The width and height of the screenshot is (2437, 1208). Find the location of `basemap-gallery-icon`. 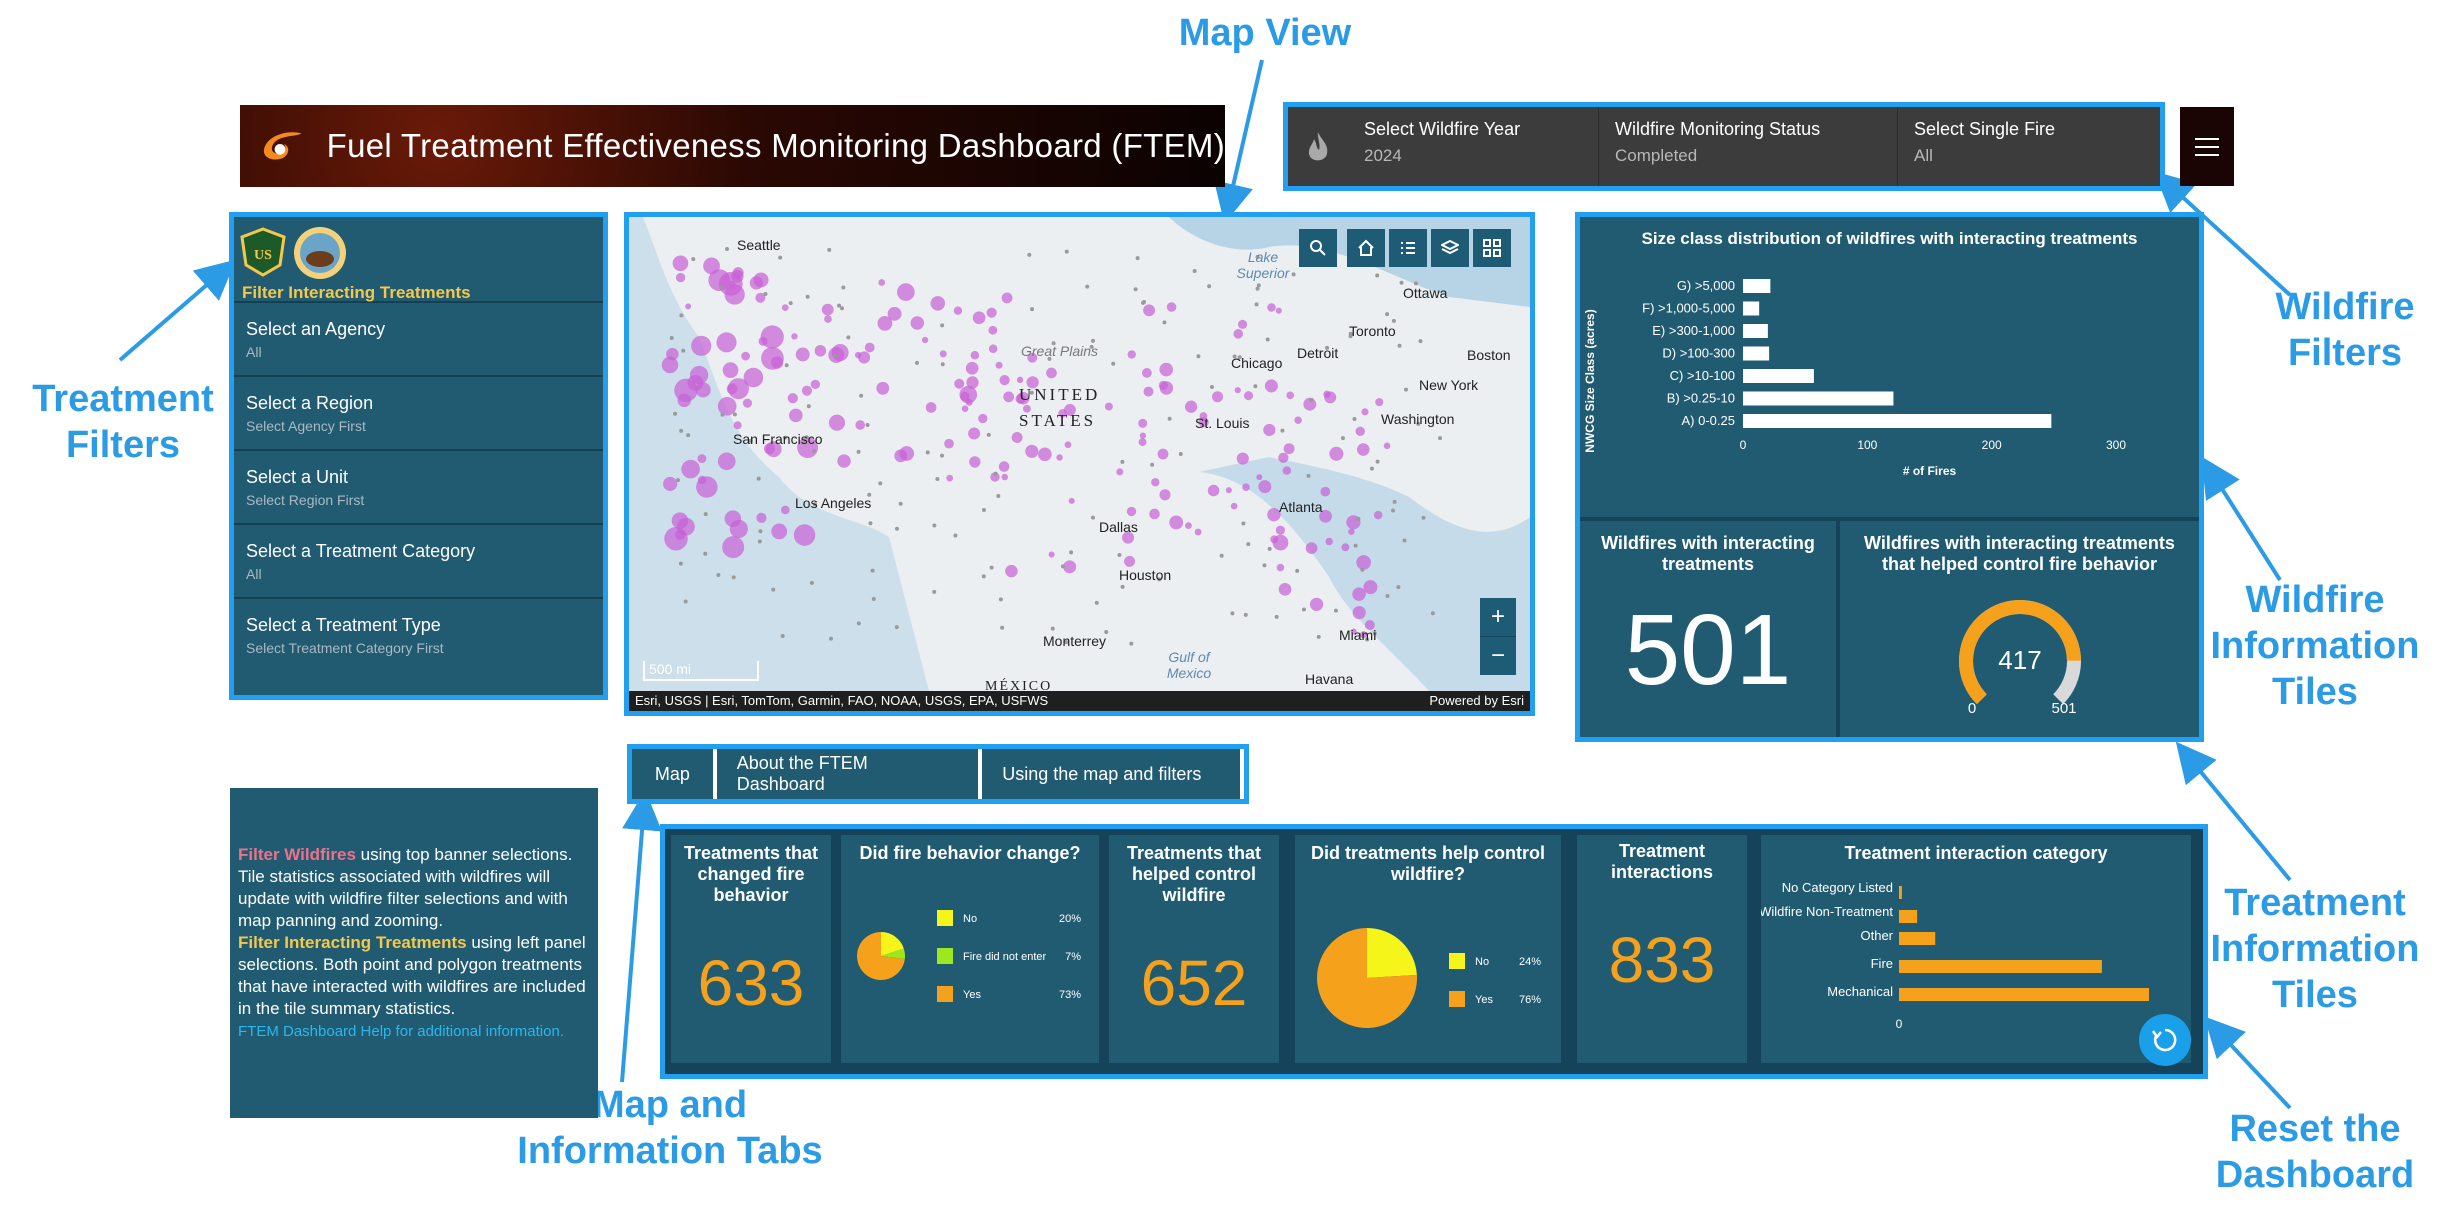

basemap-gallery-icon is located at coordinates (1492, 248).